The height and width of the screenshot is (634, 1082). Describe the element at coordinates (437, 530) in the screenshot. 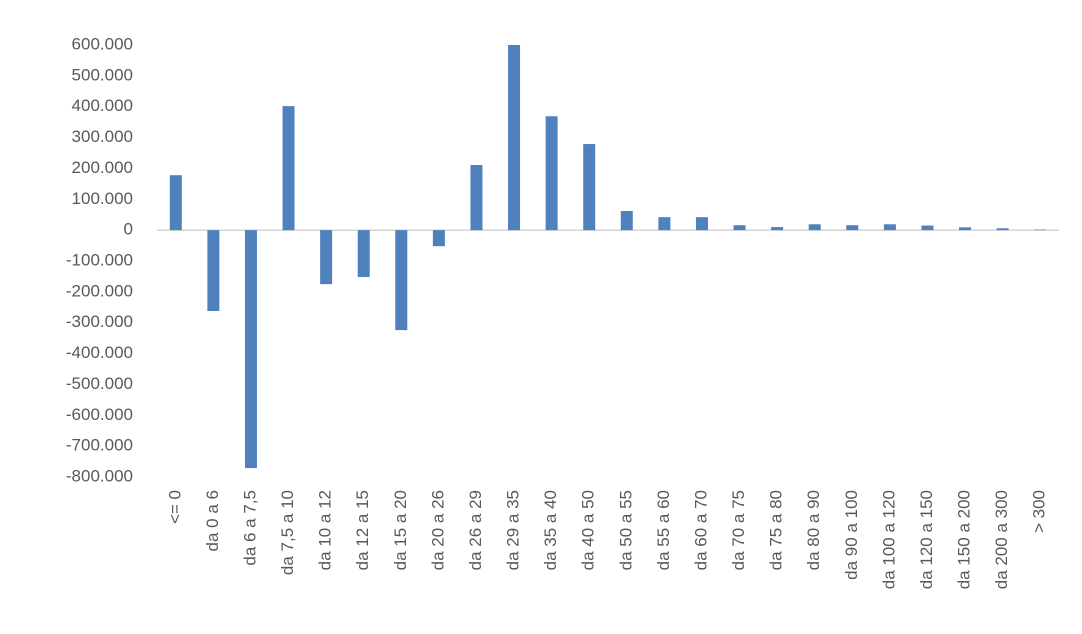

I see `x-tick-label: da 20 a 26` at that location.